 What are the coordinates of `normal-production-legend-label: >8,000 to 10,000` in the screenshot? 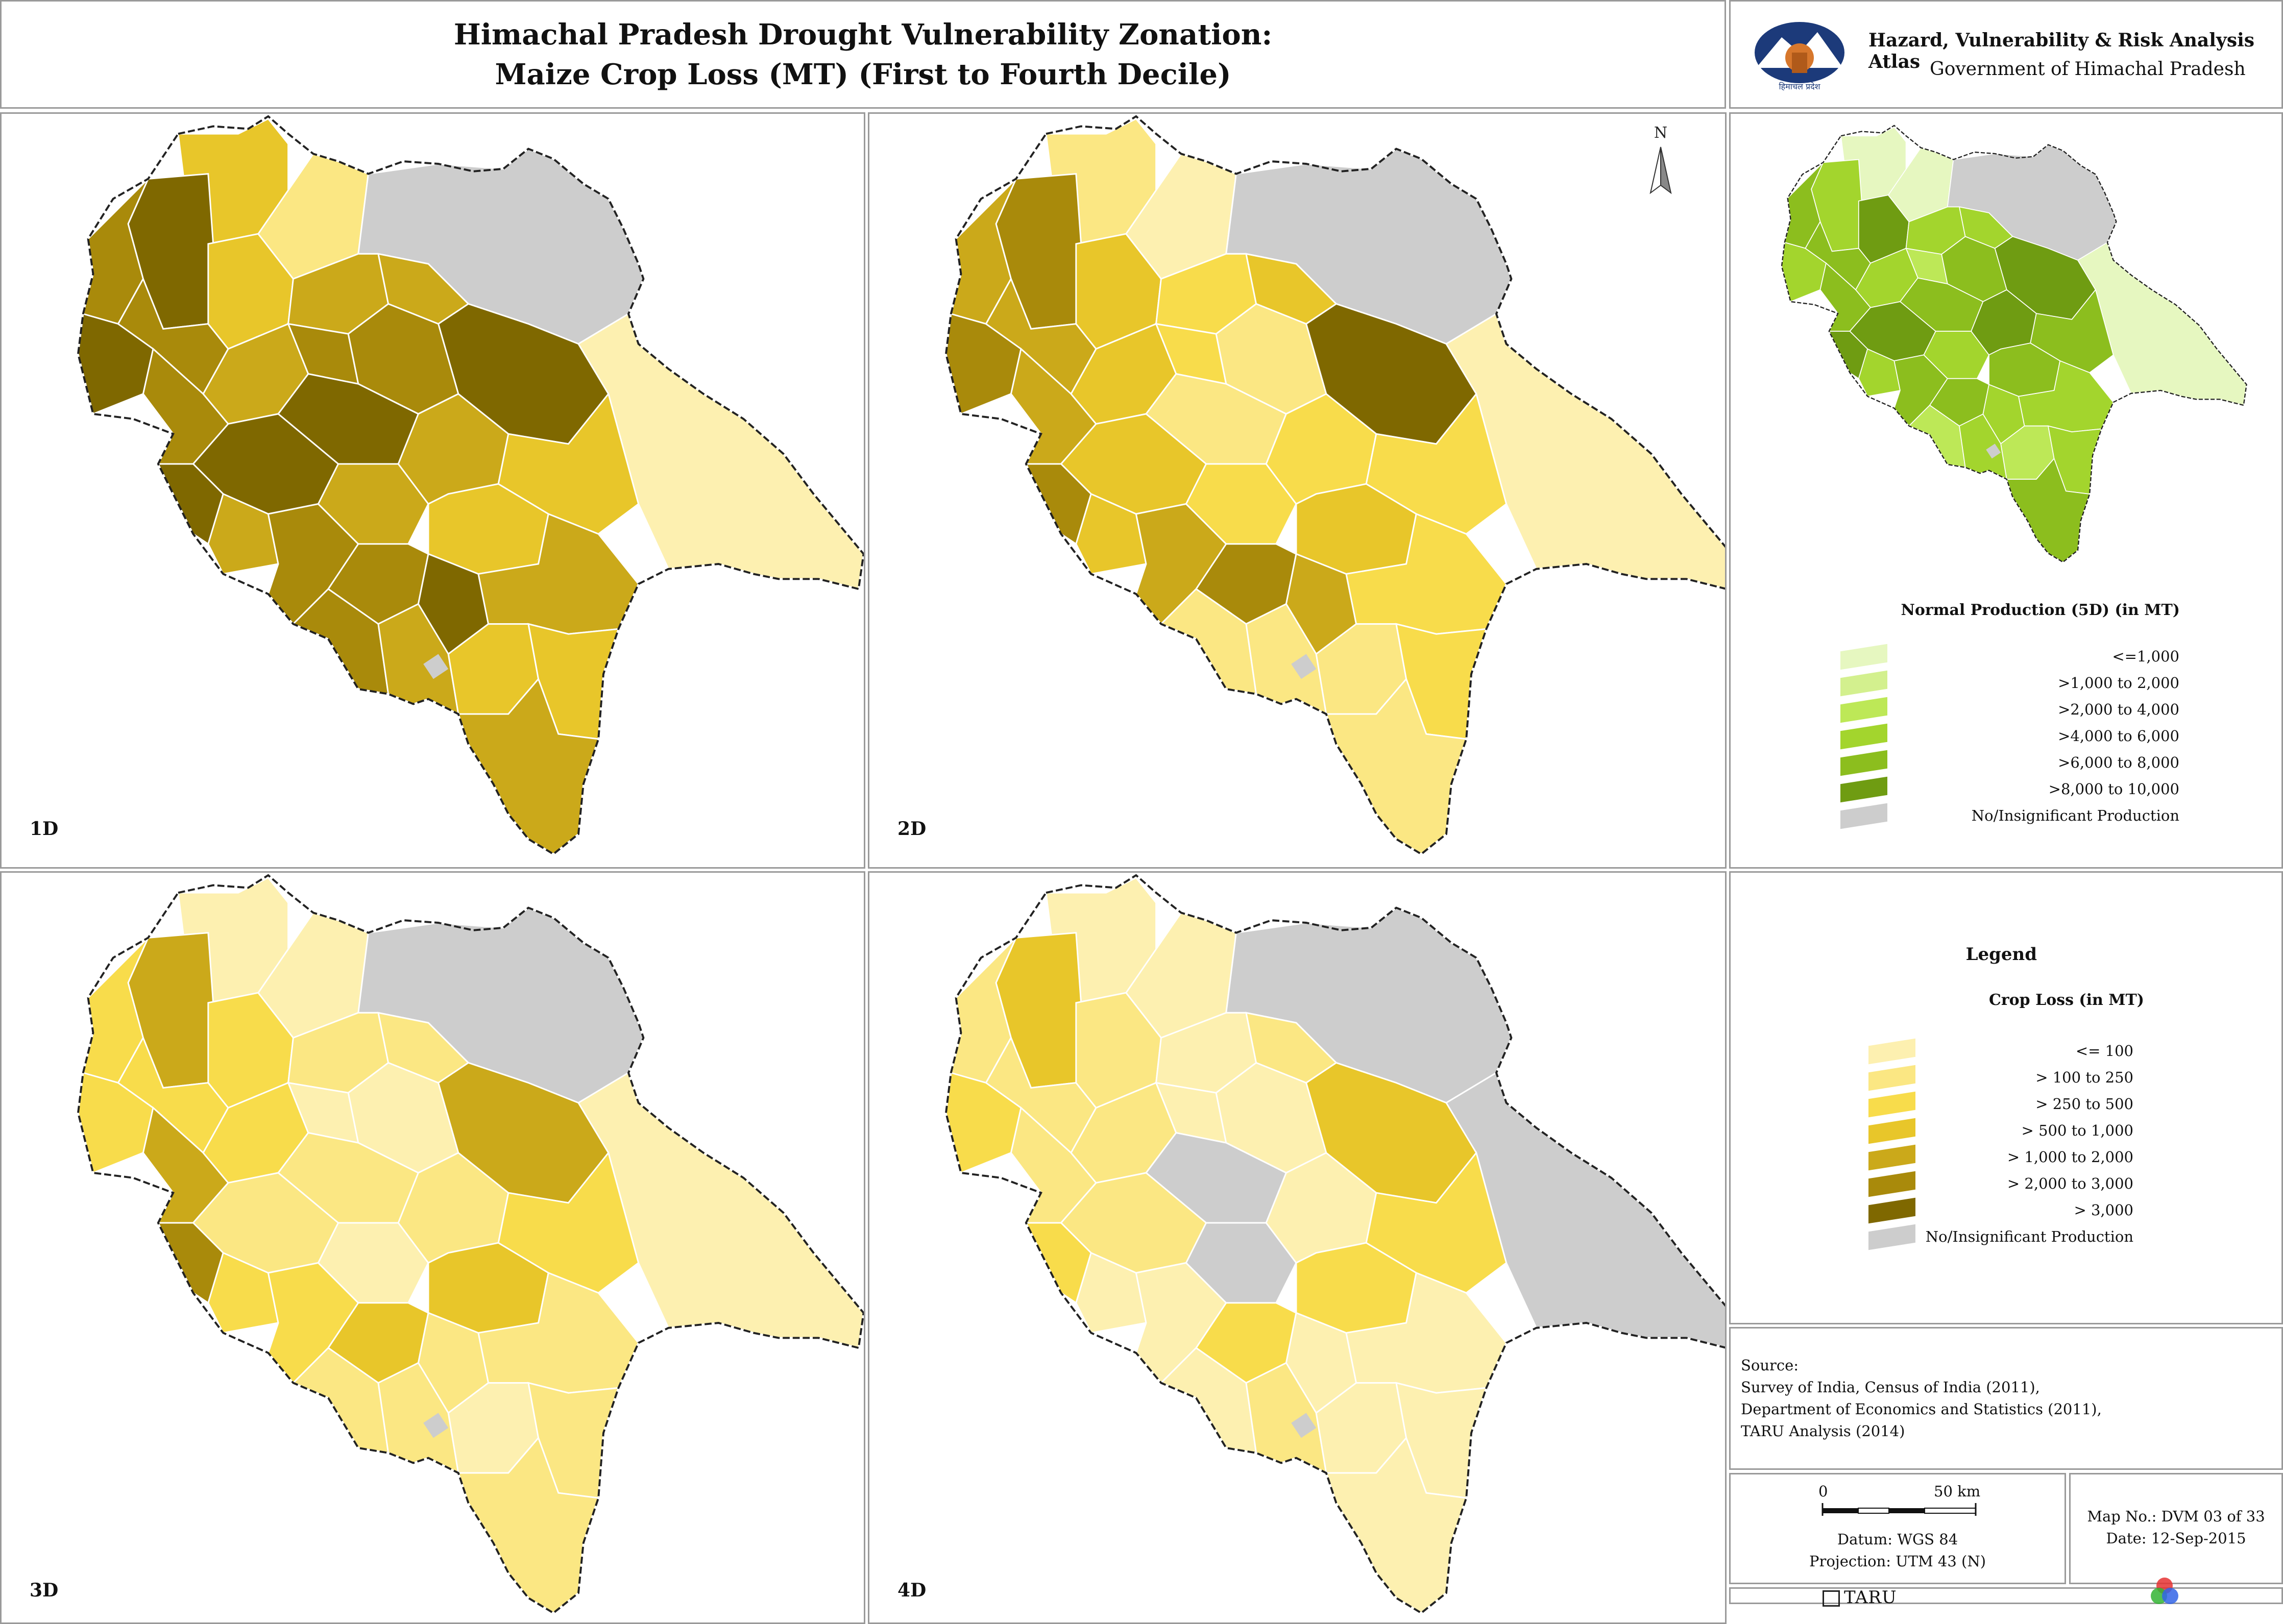 It's located at (2114, 789).